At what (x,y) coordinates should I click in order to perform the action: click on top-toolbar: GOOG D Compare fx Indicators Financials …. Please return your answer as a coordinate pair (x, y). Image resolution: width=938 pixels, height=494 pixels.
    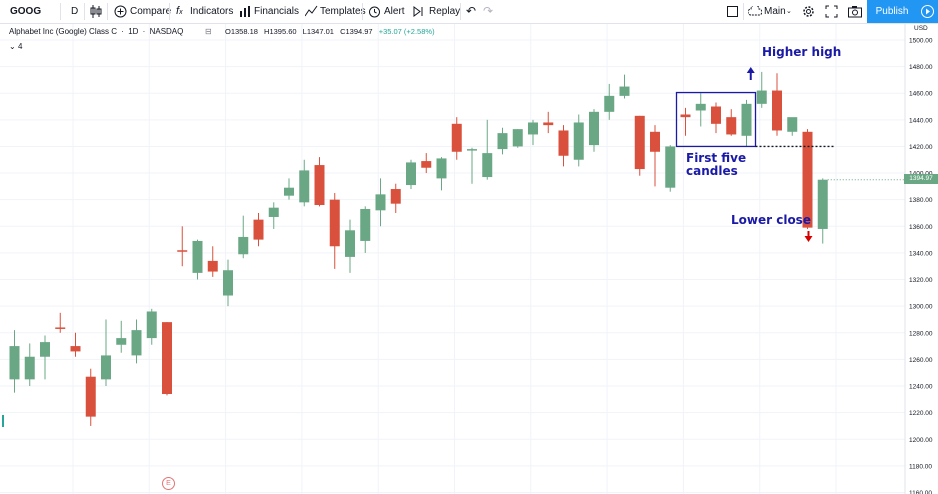
    Looking at the image, I should click on (469, 12).